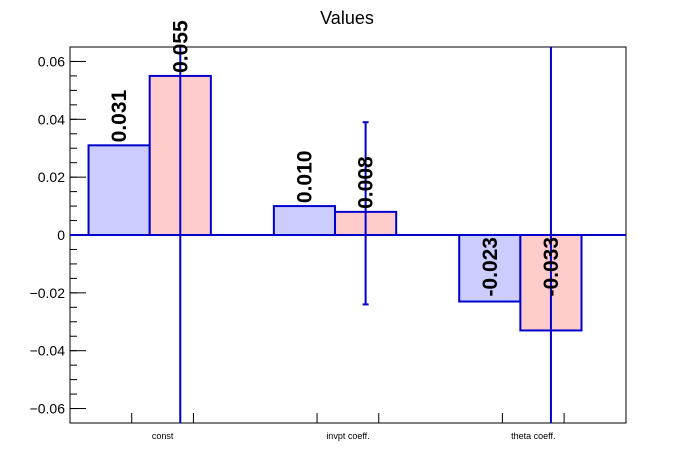 The image size is (696, 472). I want to click on bar-value-label: 0.055, so click(180, 46).